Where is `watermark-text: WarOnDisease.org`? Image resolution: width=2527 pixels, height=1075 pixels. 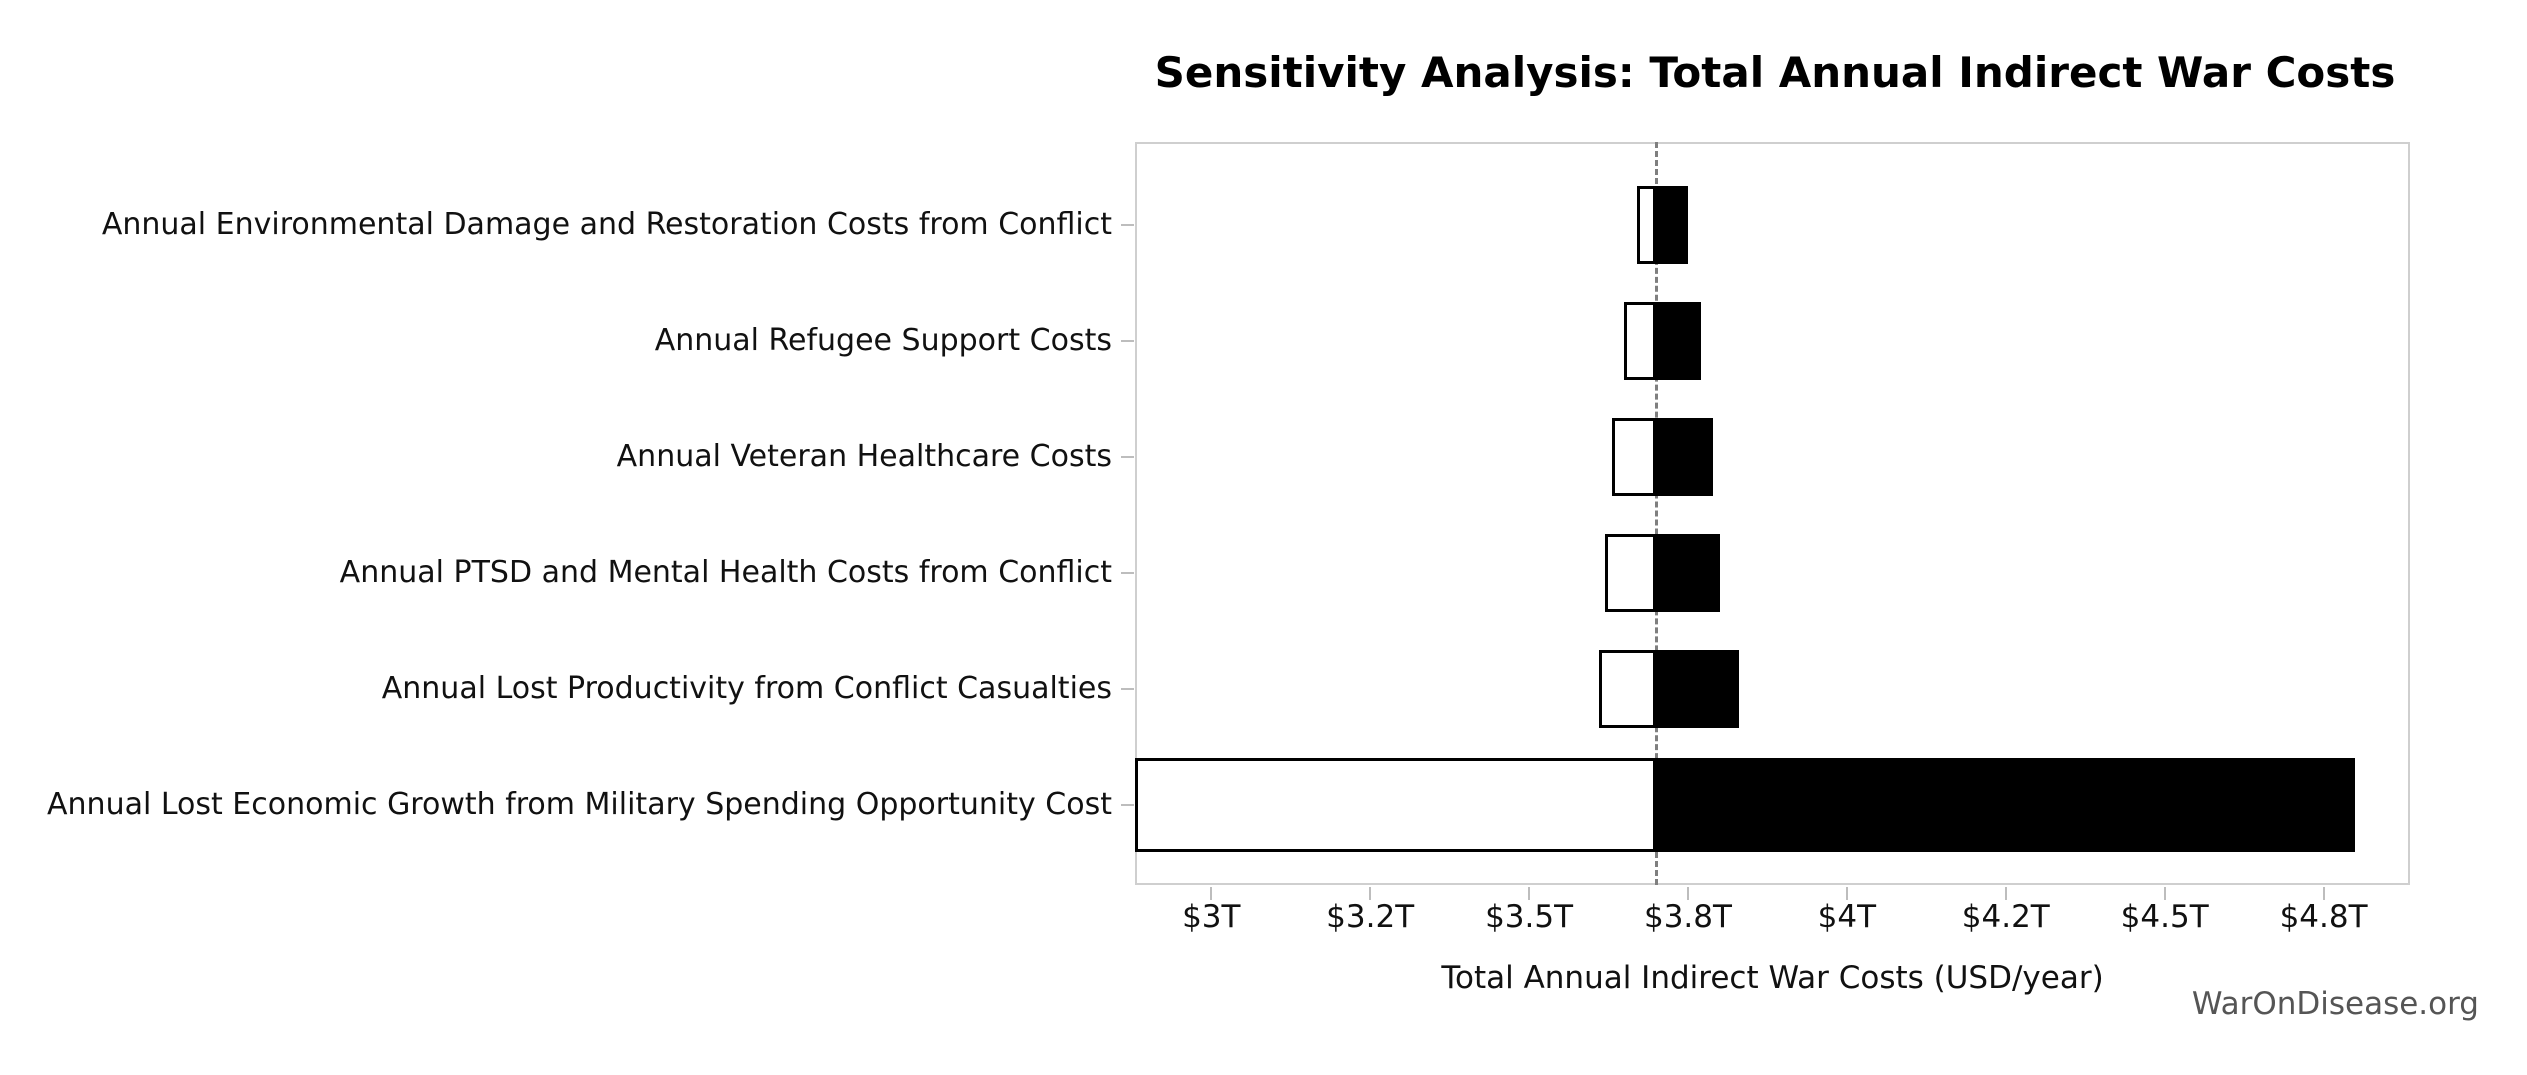 watermark-text: WarOnDisease.org is located at coordinates (2335, 1004).